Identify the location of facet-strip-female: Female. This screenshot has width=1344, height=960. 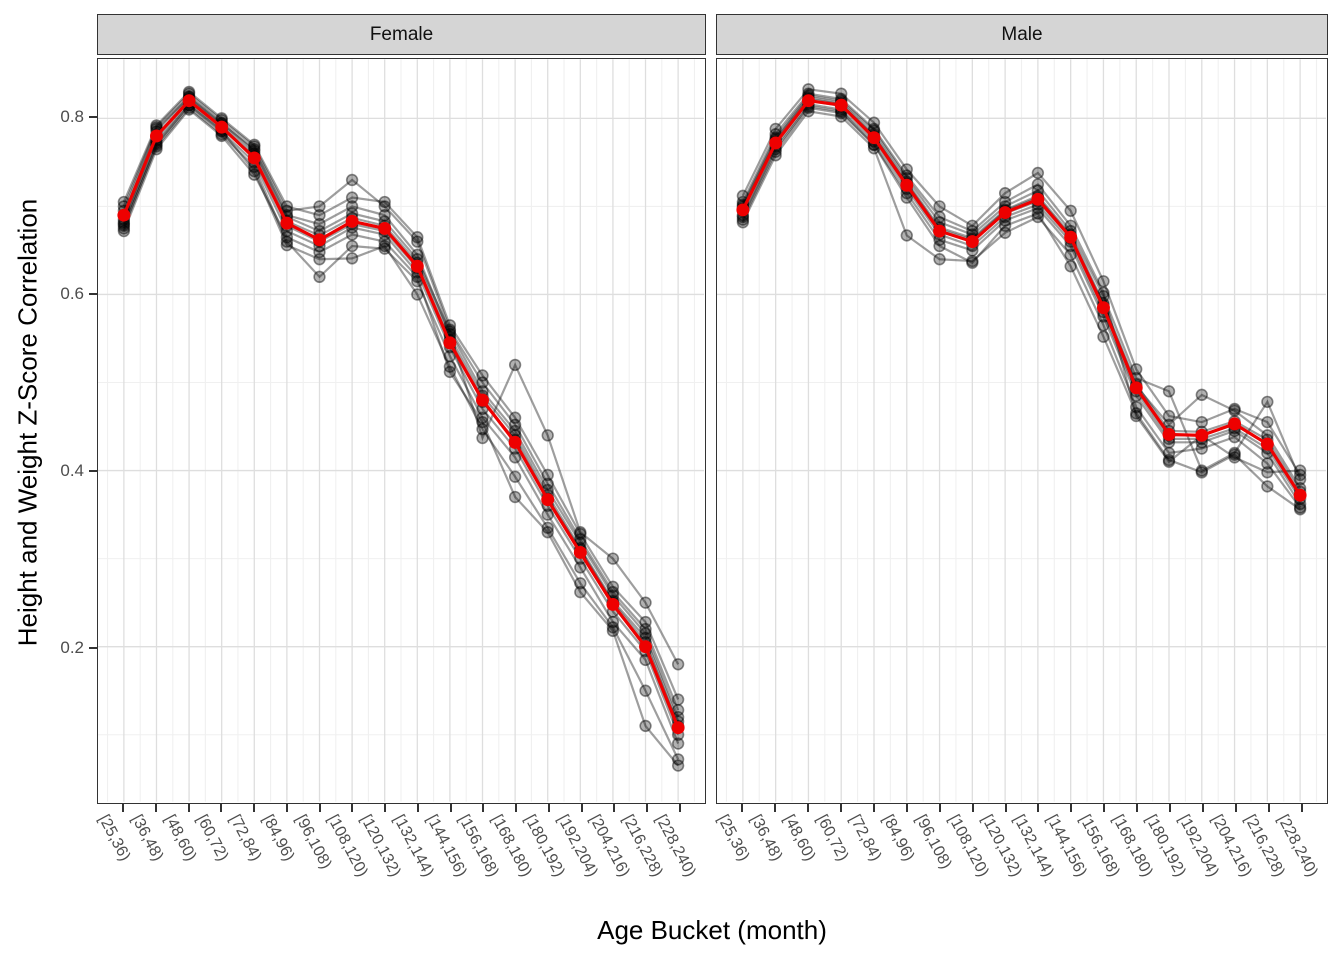
(401, 34).